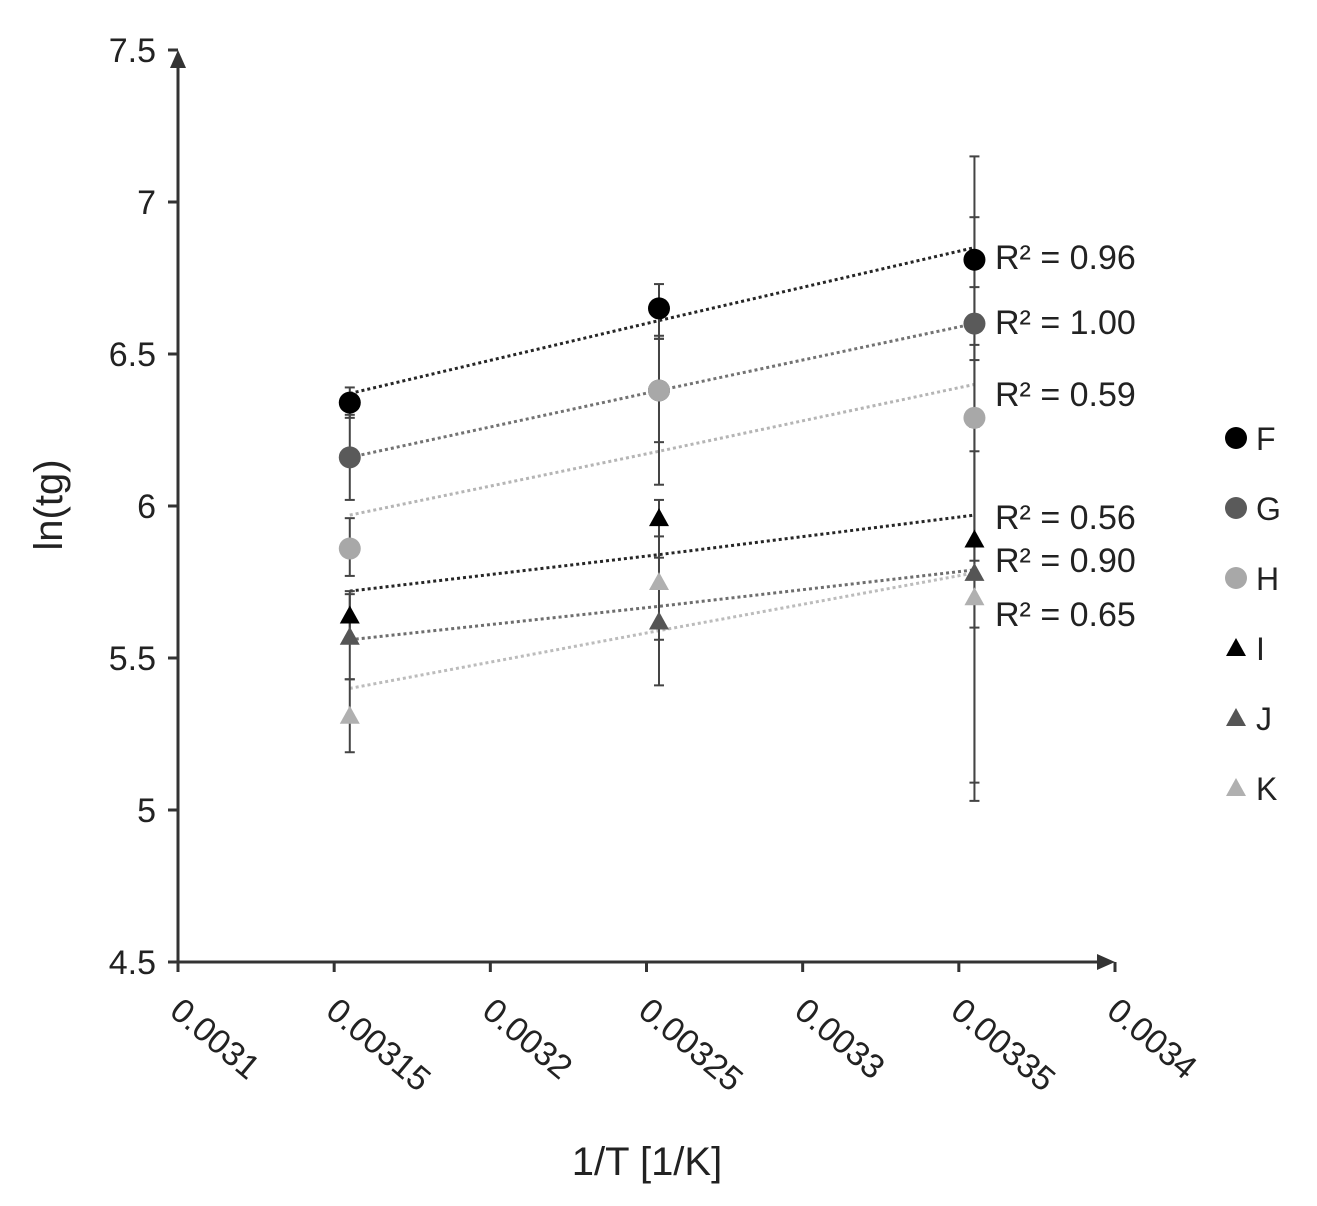 Image resolution: width=1317 pixels, height=1206 pixels. I want to click on trendline-F, so click(662, 320).